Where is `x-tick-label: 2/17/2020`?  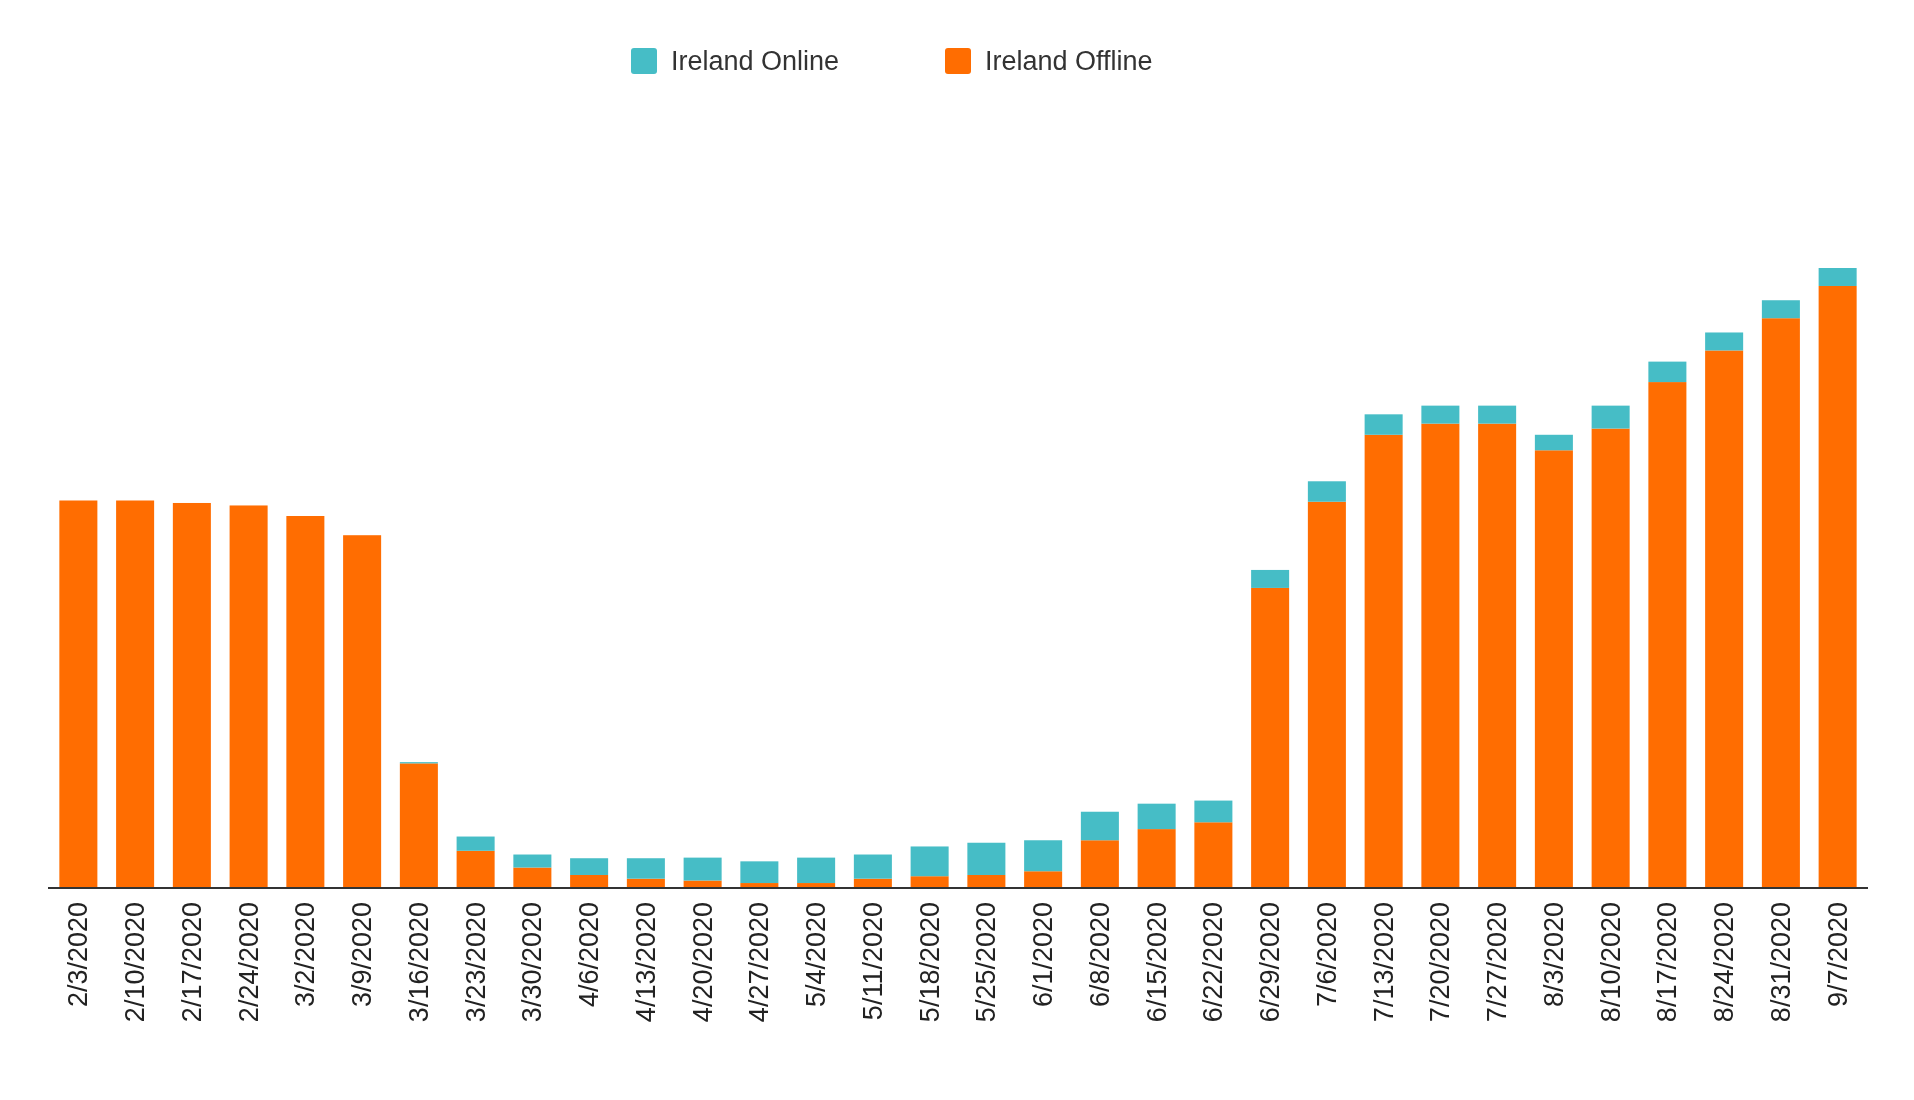 x-tick-label: 2/17/2020 is located at coordinates (191, 962).